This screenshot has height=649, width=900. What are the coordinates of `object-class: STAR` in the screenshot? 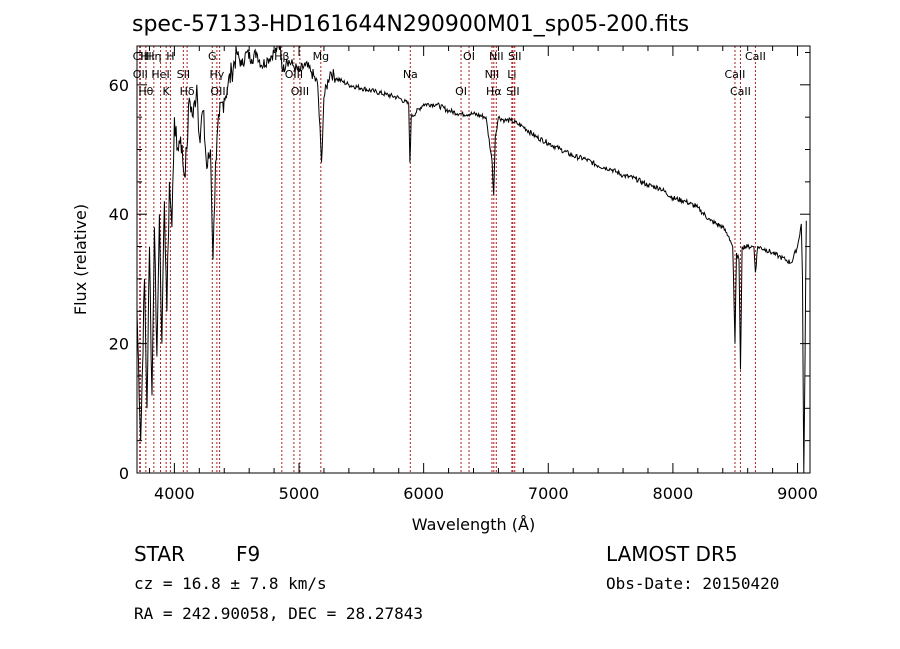 It's located at (159, 554).